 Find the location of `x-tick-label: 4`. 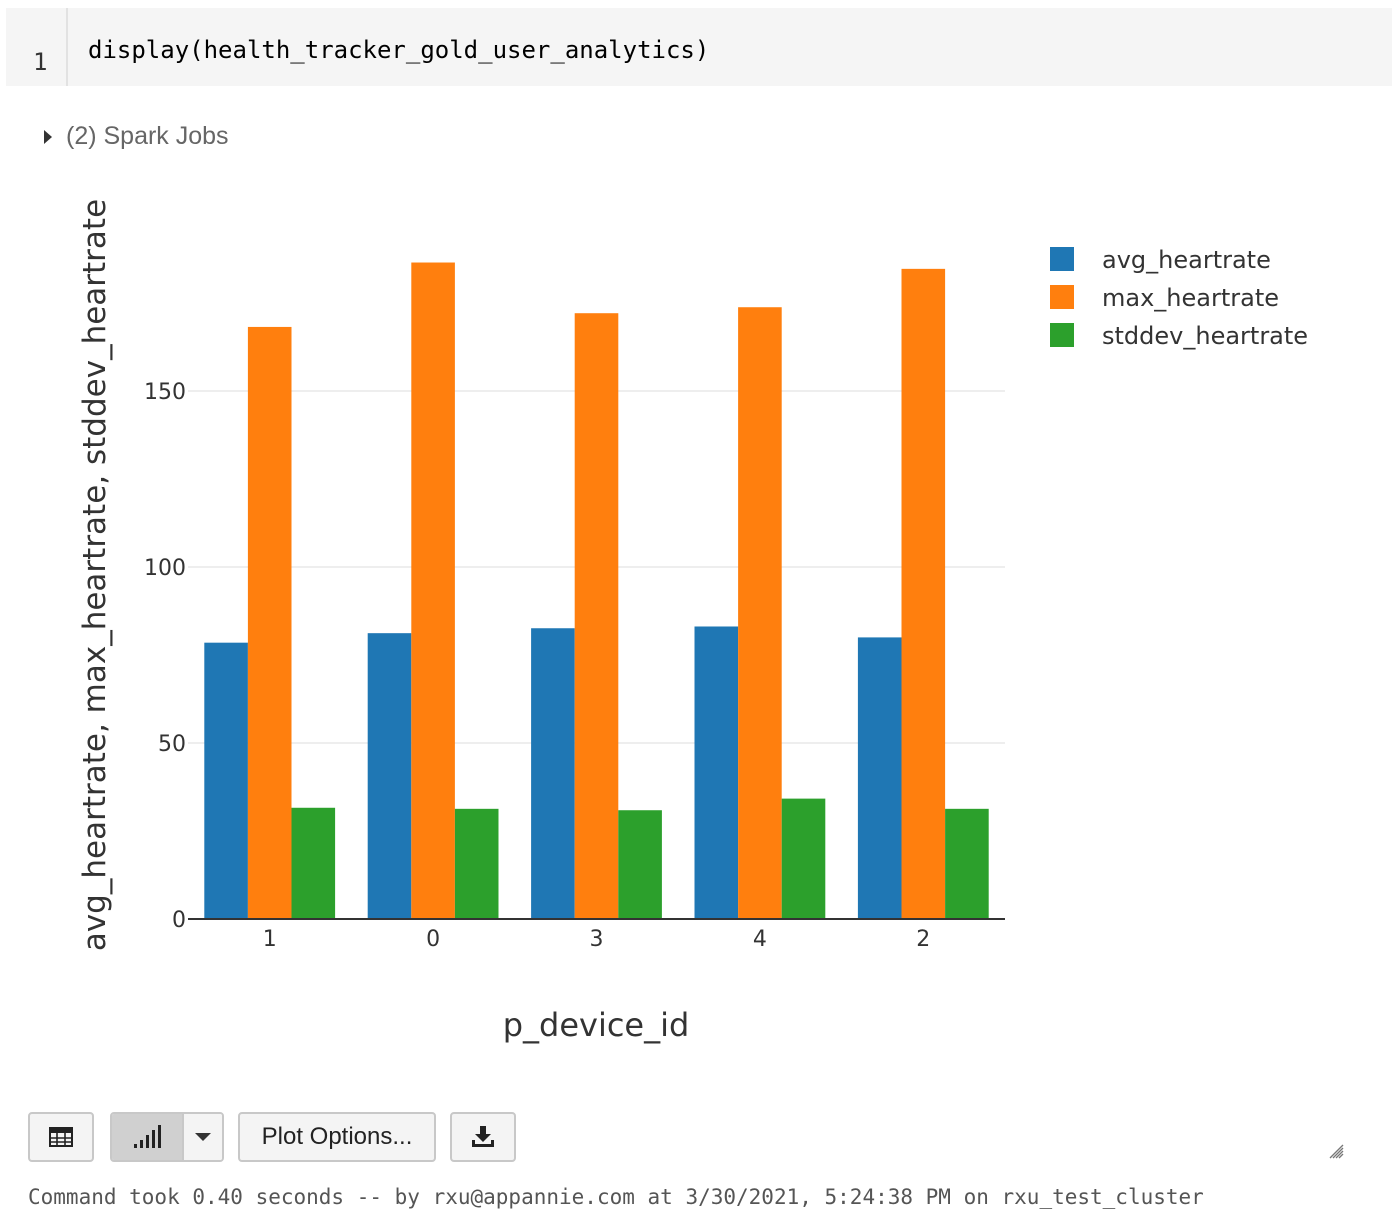

x-tick-label: 4 is located at coordinates (760, 939).